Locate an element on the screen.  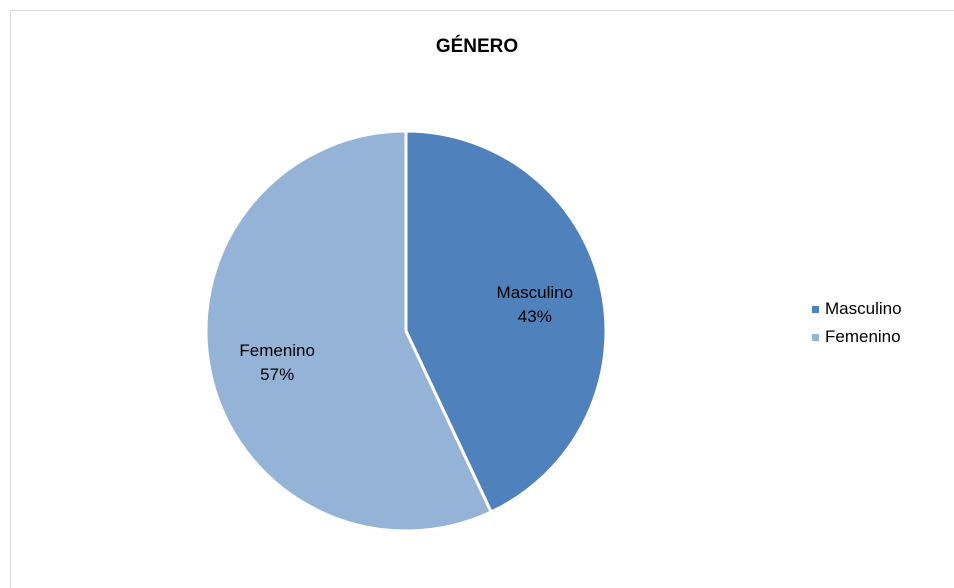
legend: Masculino Femenino is located at coordinates (857, 323).